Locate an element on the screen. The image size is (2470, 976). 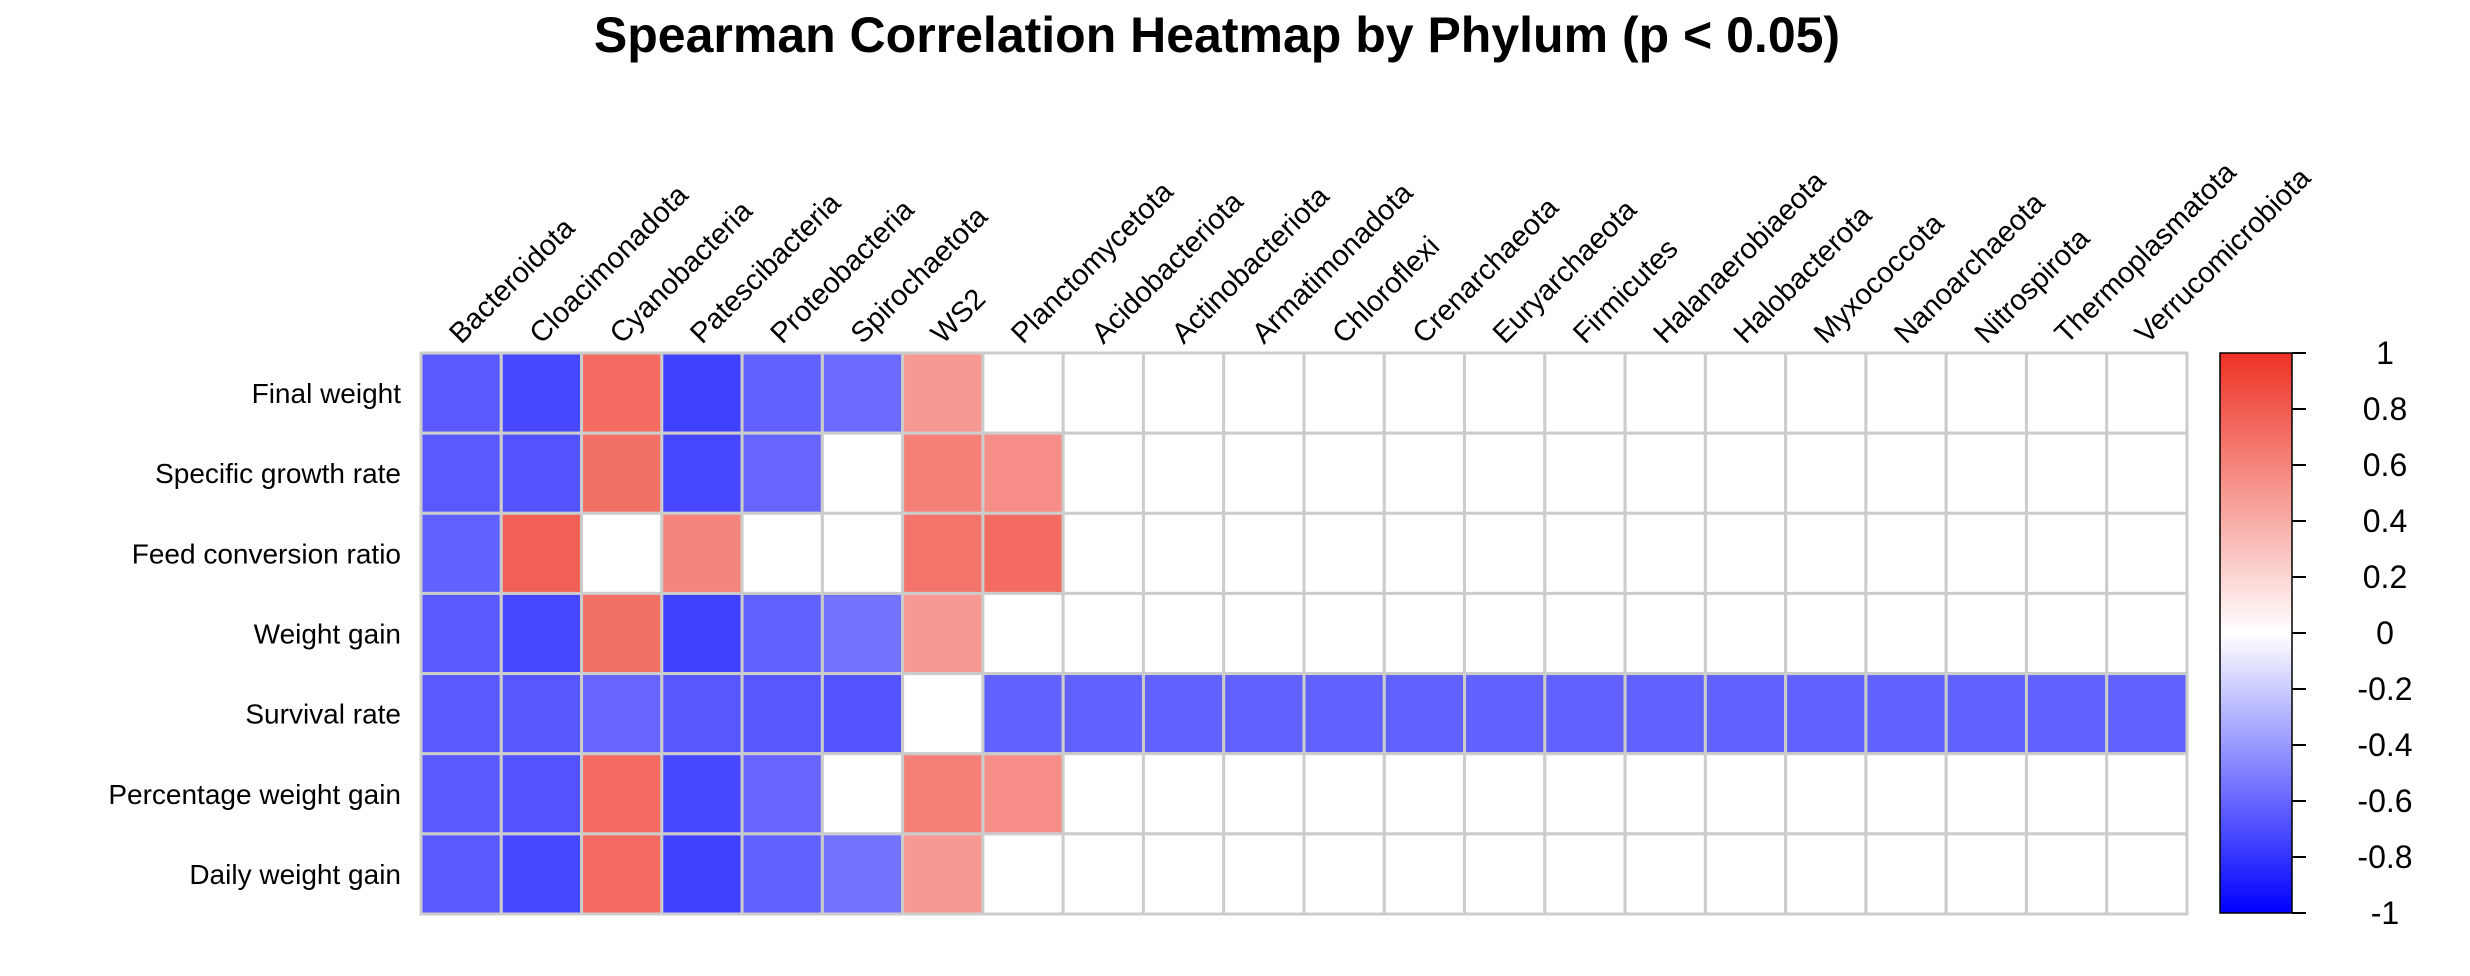
colorbar-tick-label: -0.6 is located at coordinates (2384, 801).